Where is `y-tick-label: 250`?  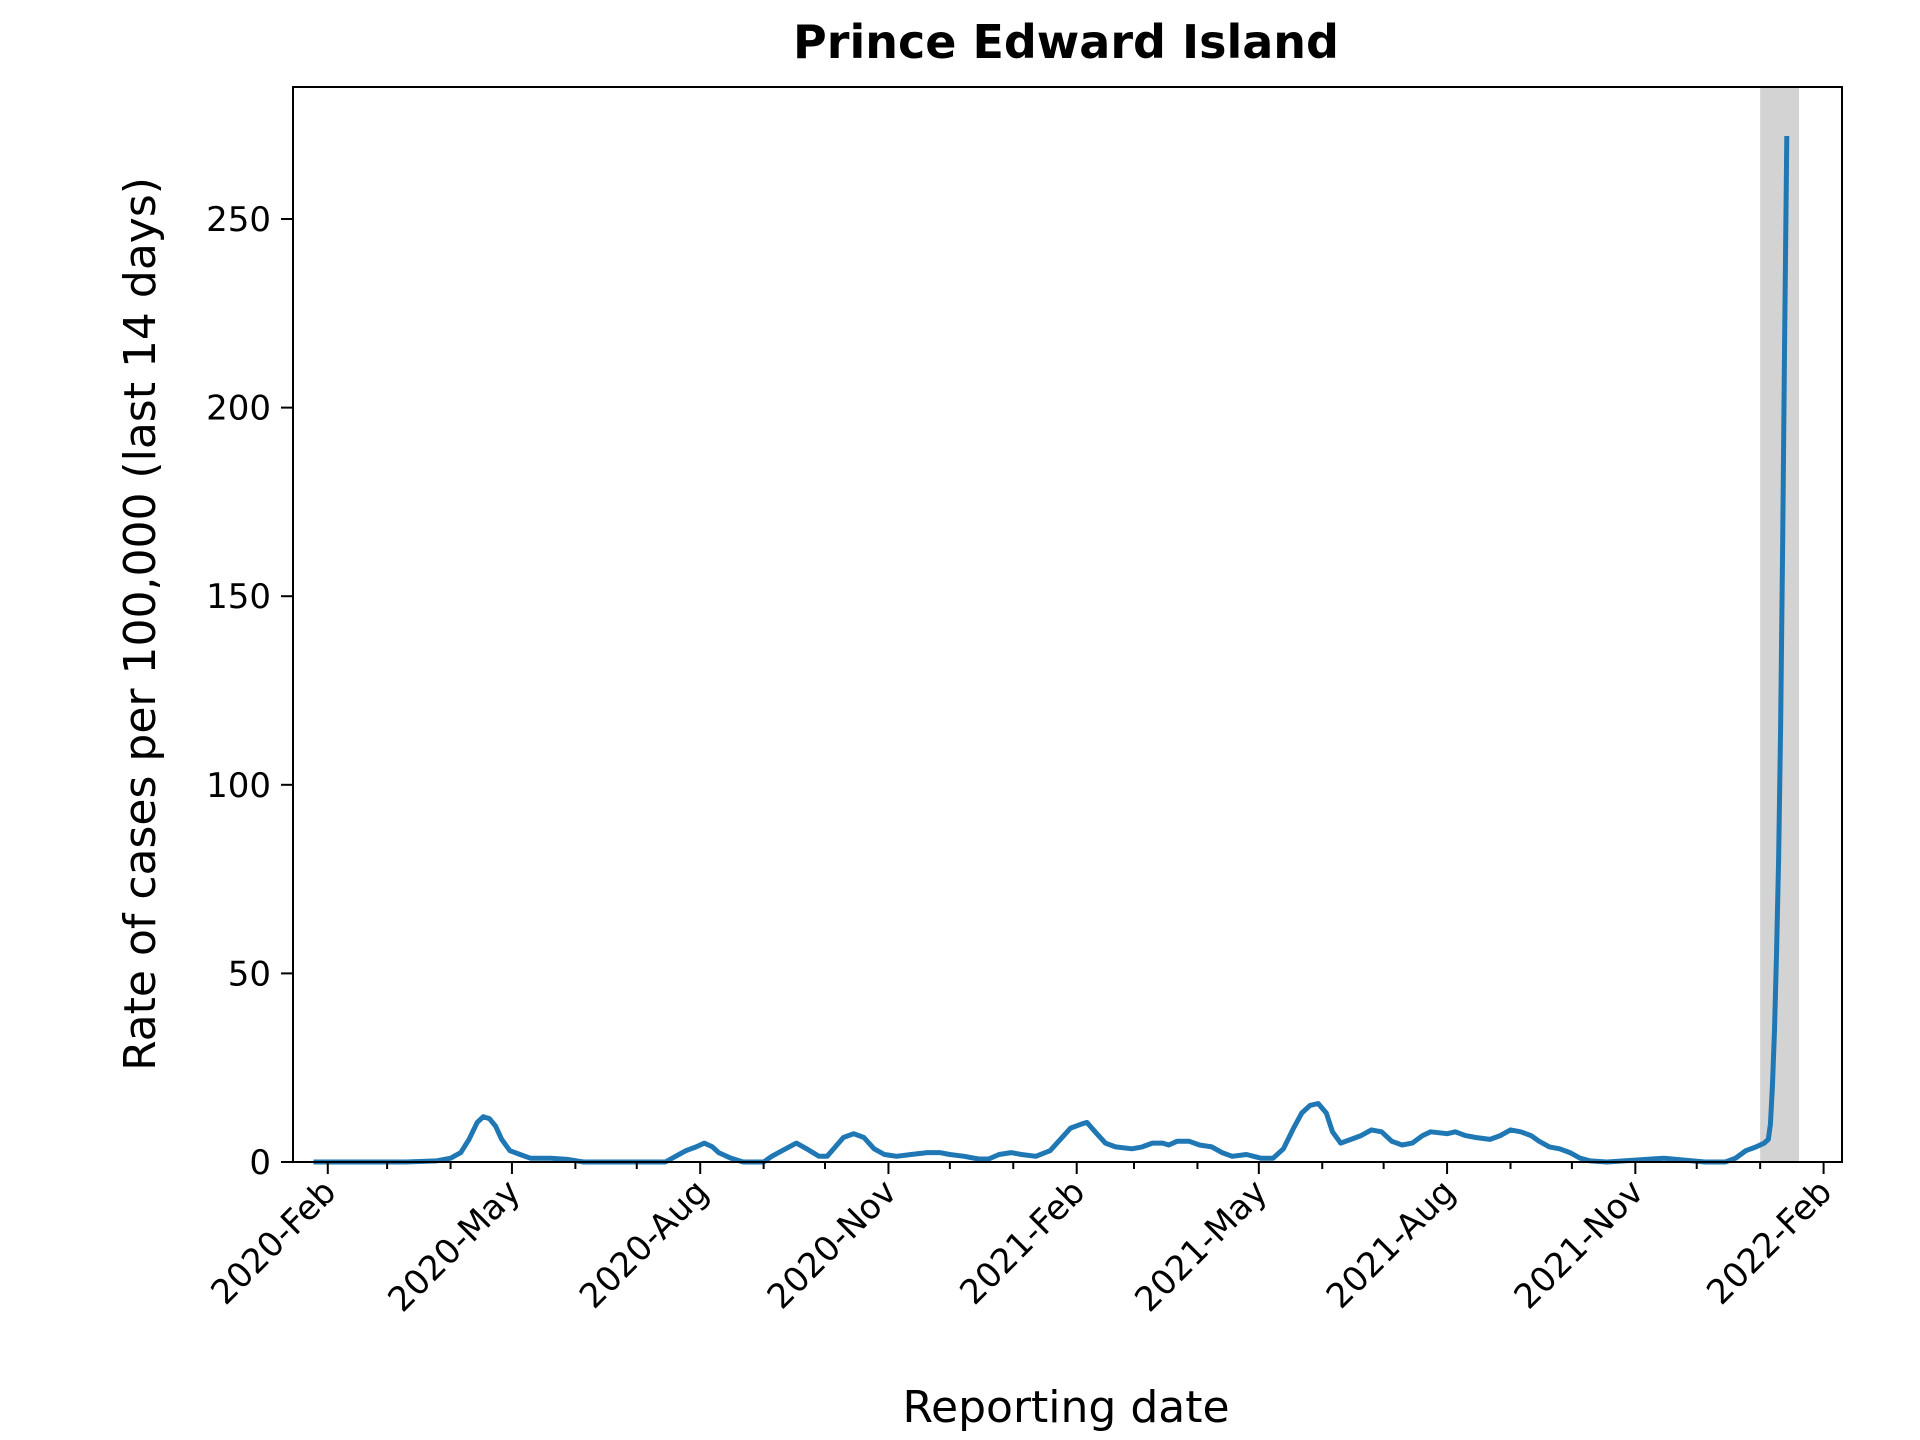 y-tick-label: 250 is located at coordinates (238, 220).